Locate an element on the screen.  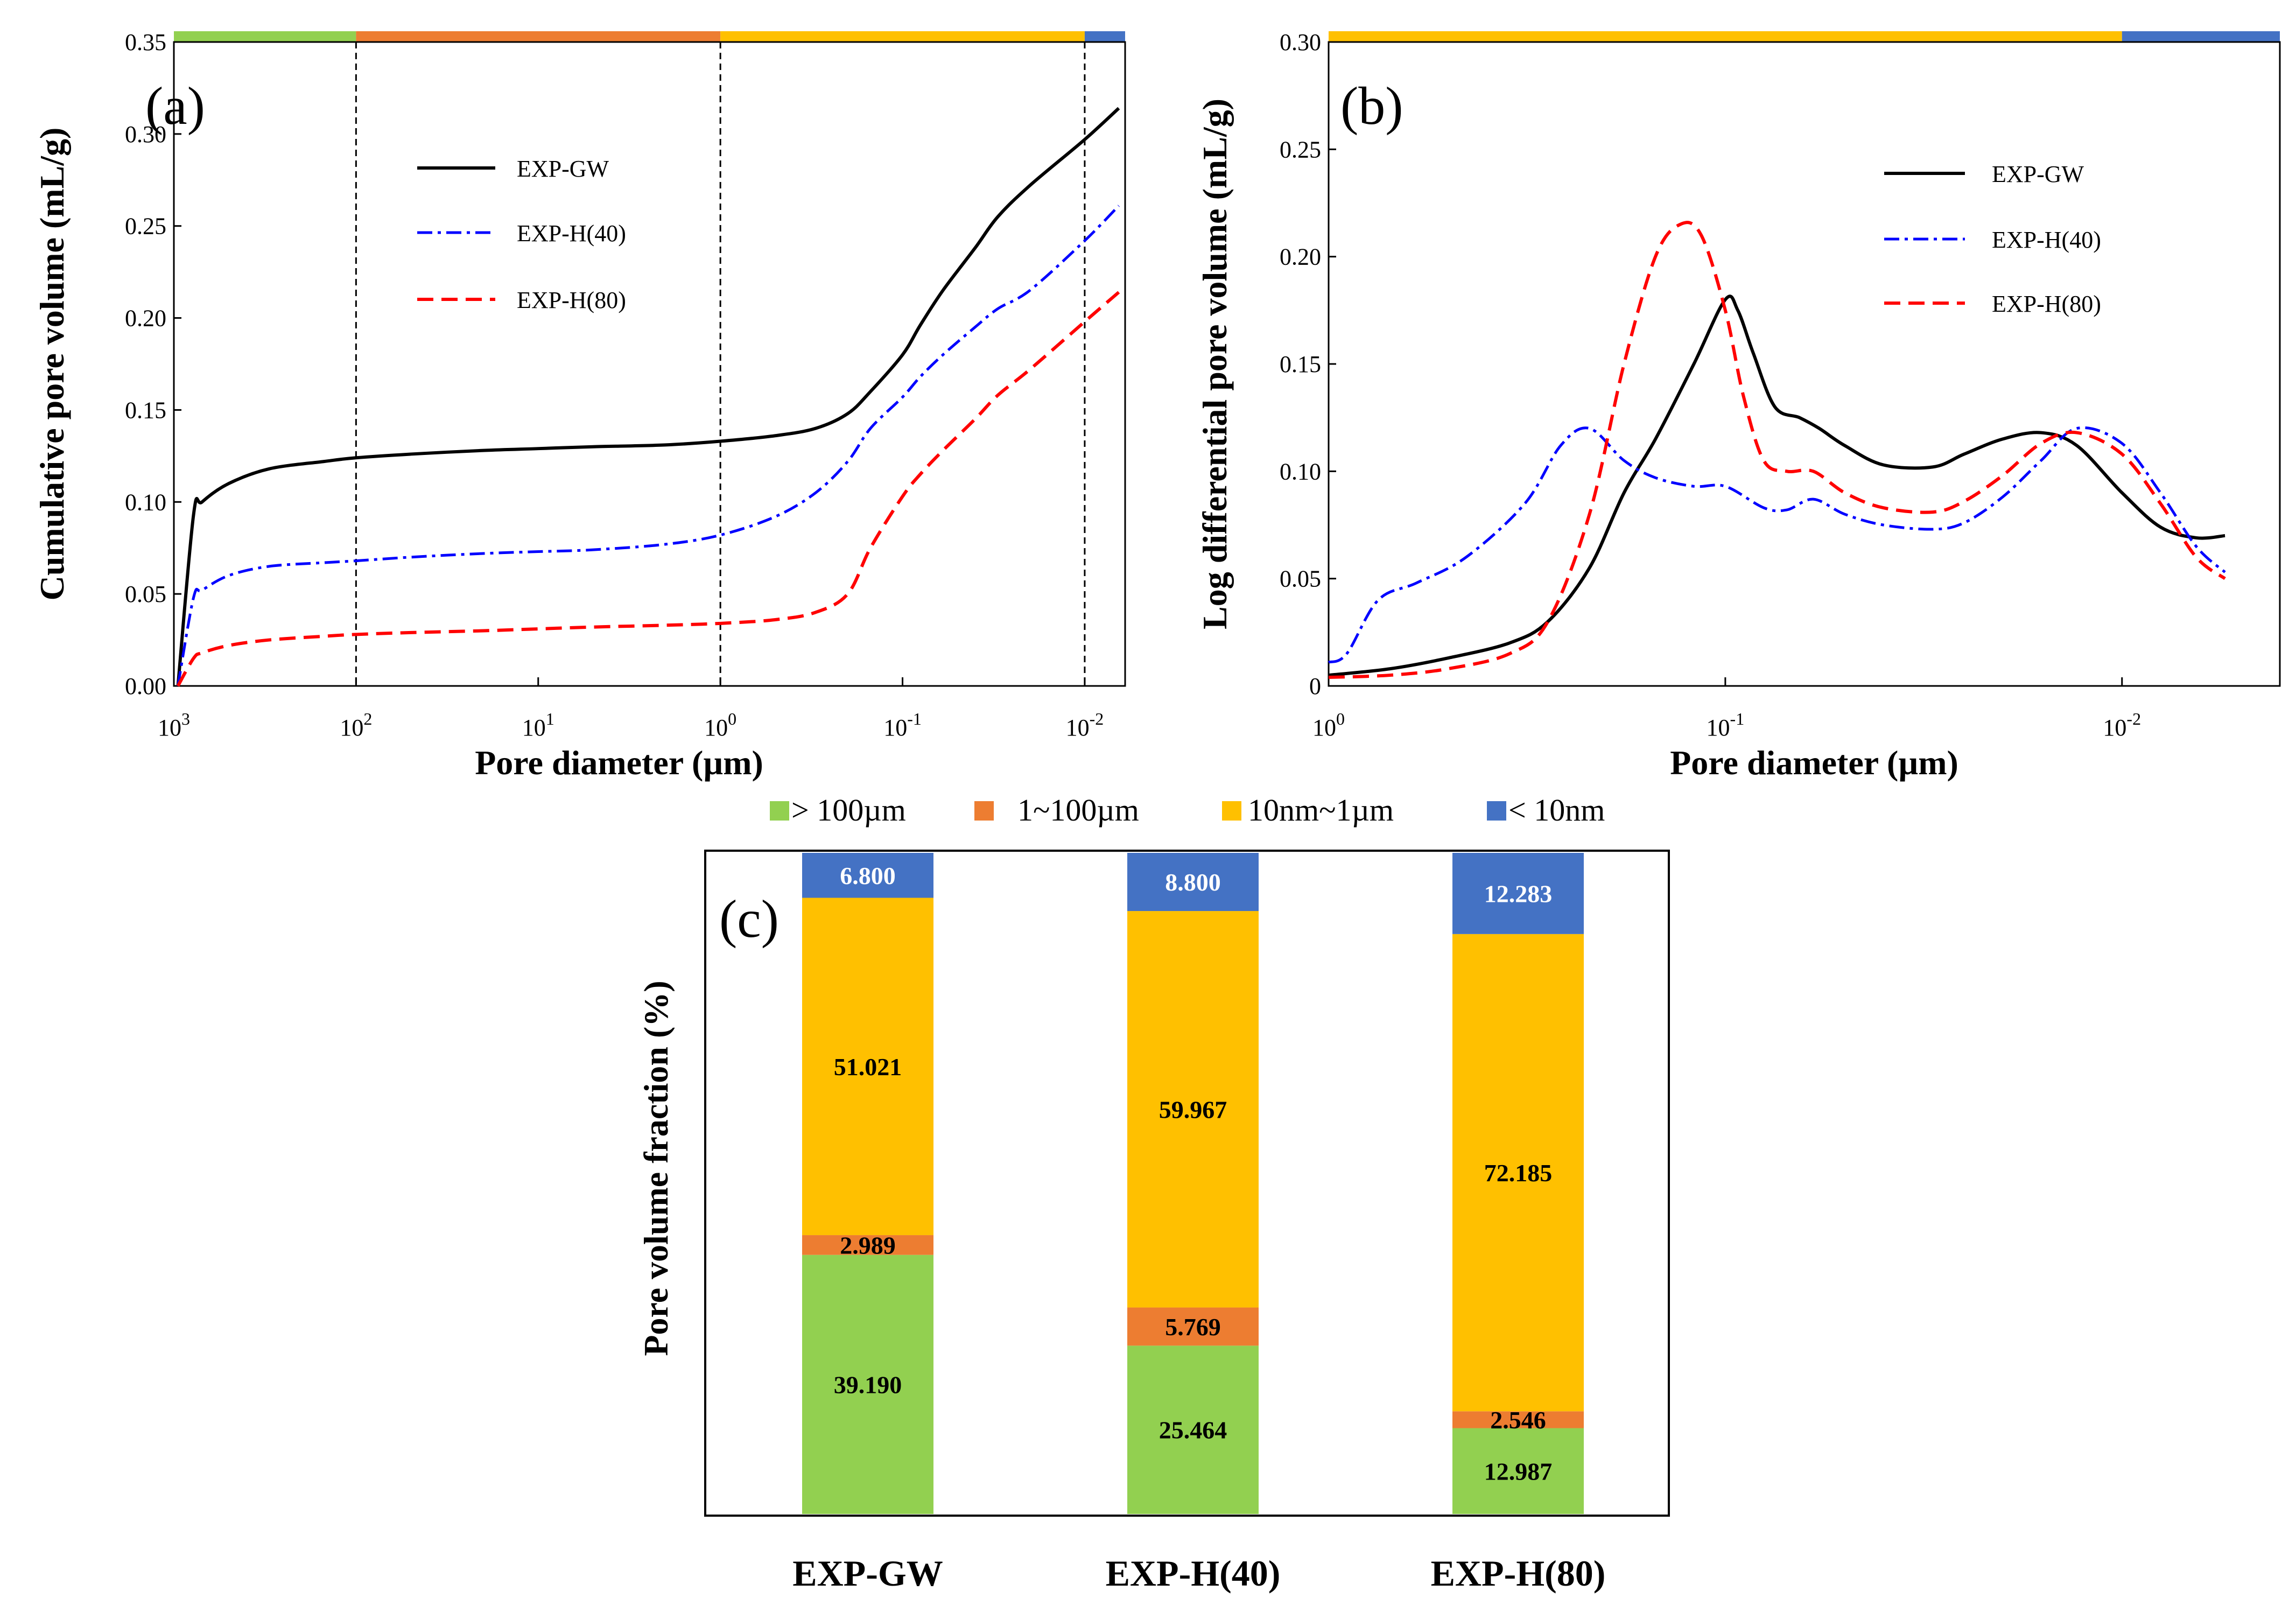
b-x-tick-base-1: 10 is located at coordinates (1719, 728).